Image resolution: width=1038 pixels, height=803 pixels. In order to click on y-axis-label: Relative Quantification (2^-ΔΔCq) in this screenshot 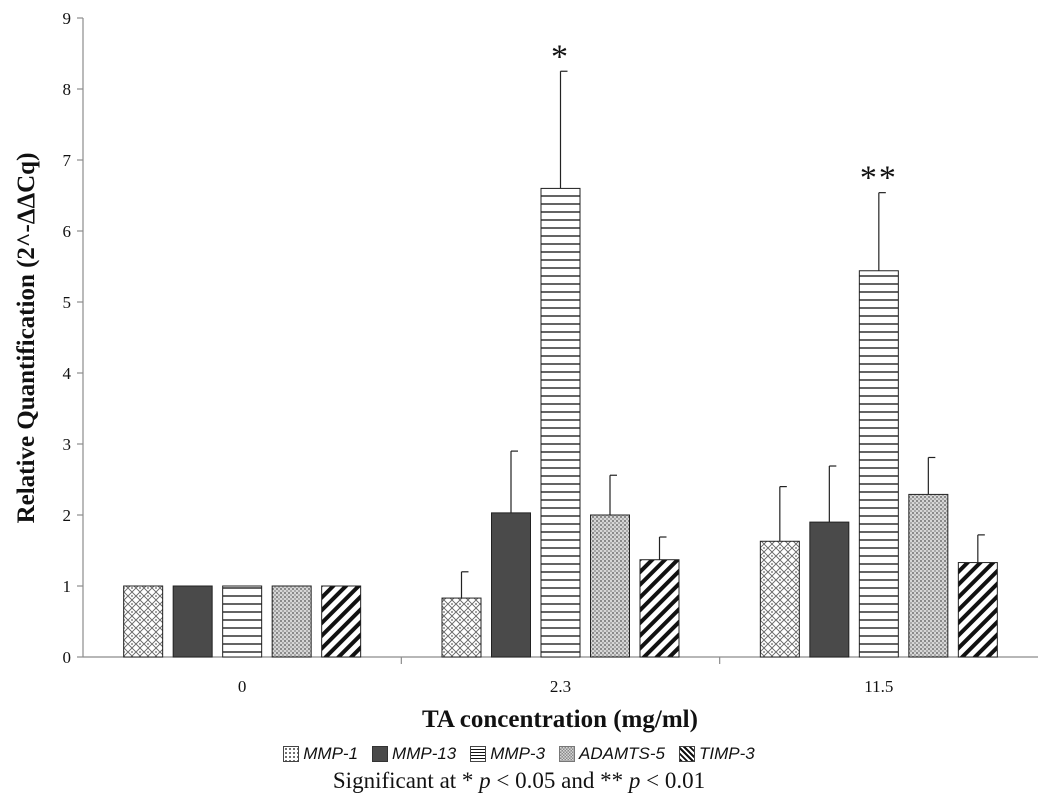, I will do `click(26, 338)`.